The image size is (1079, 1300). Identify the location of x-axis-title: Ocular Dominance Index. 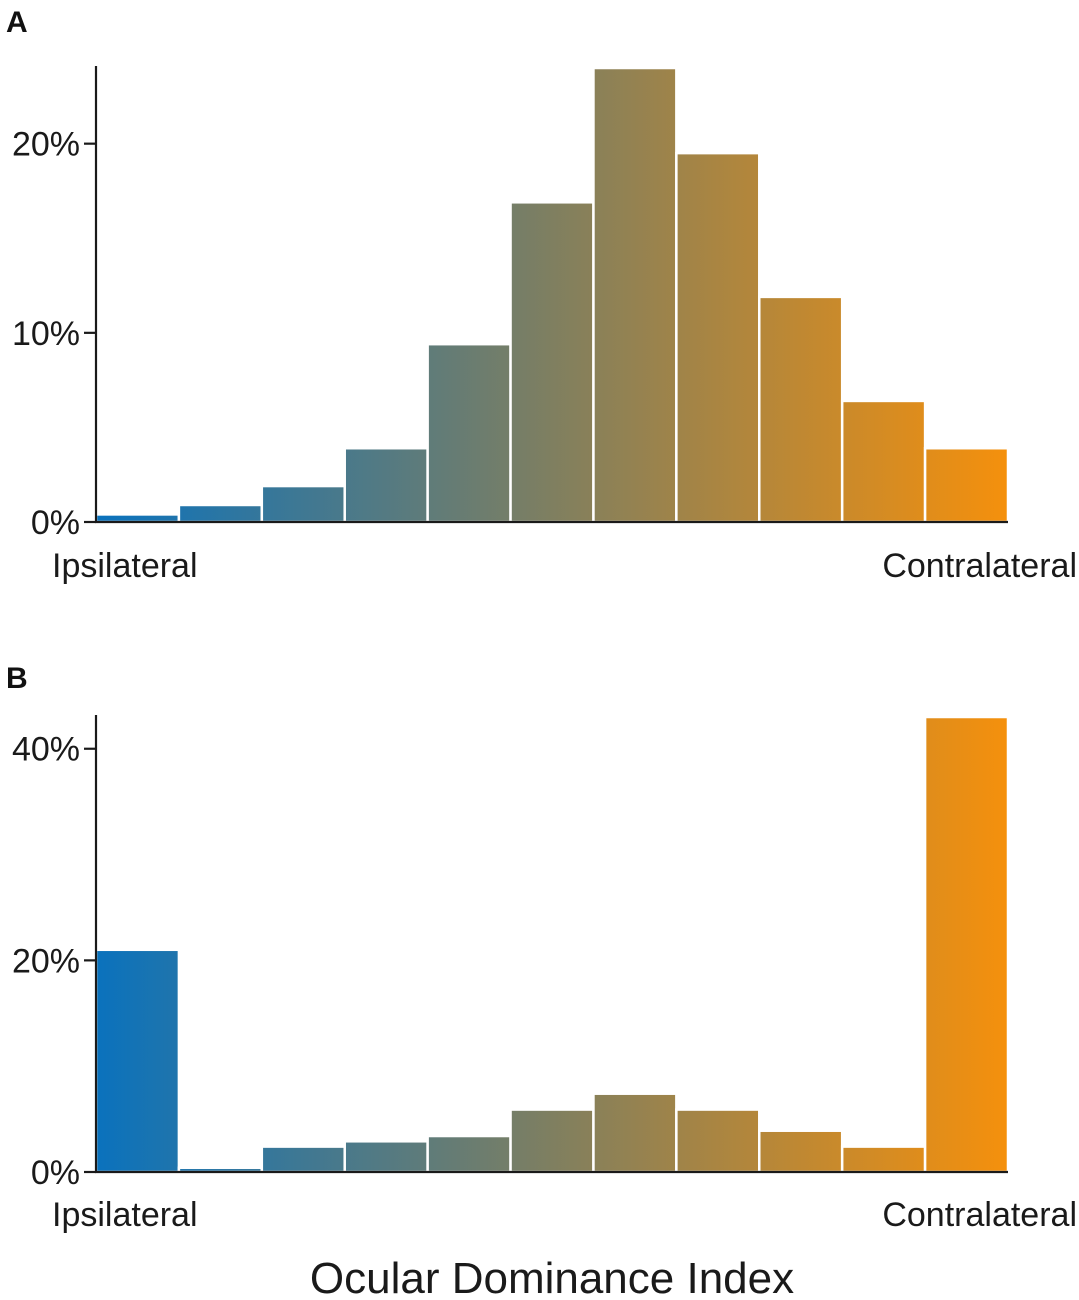
(552, 1277).